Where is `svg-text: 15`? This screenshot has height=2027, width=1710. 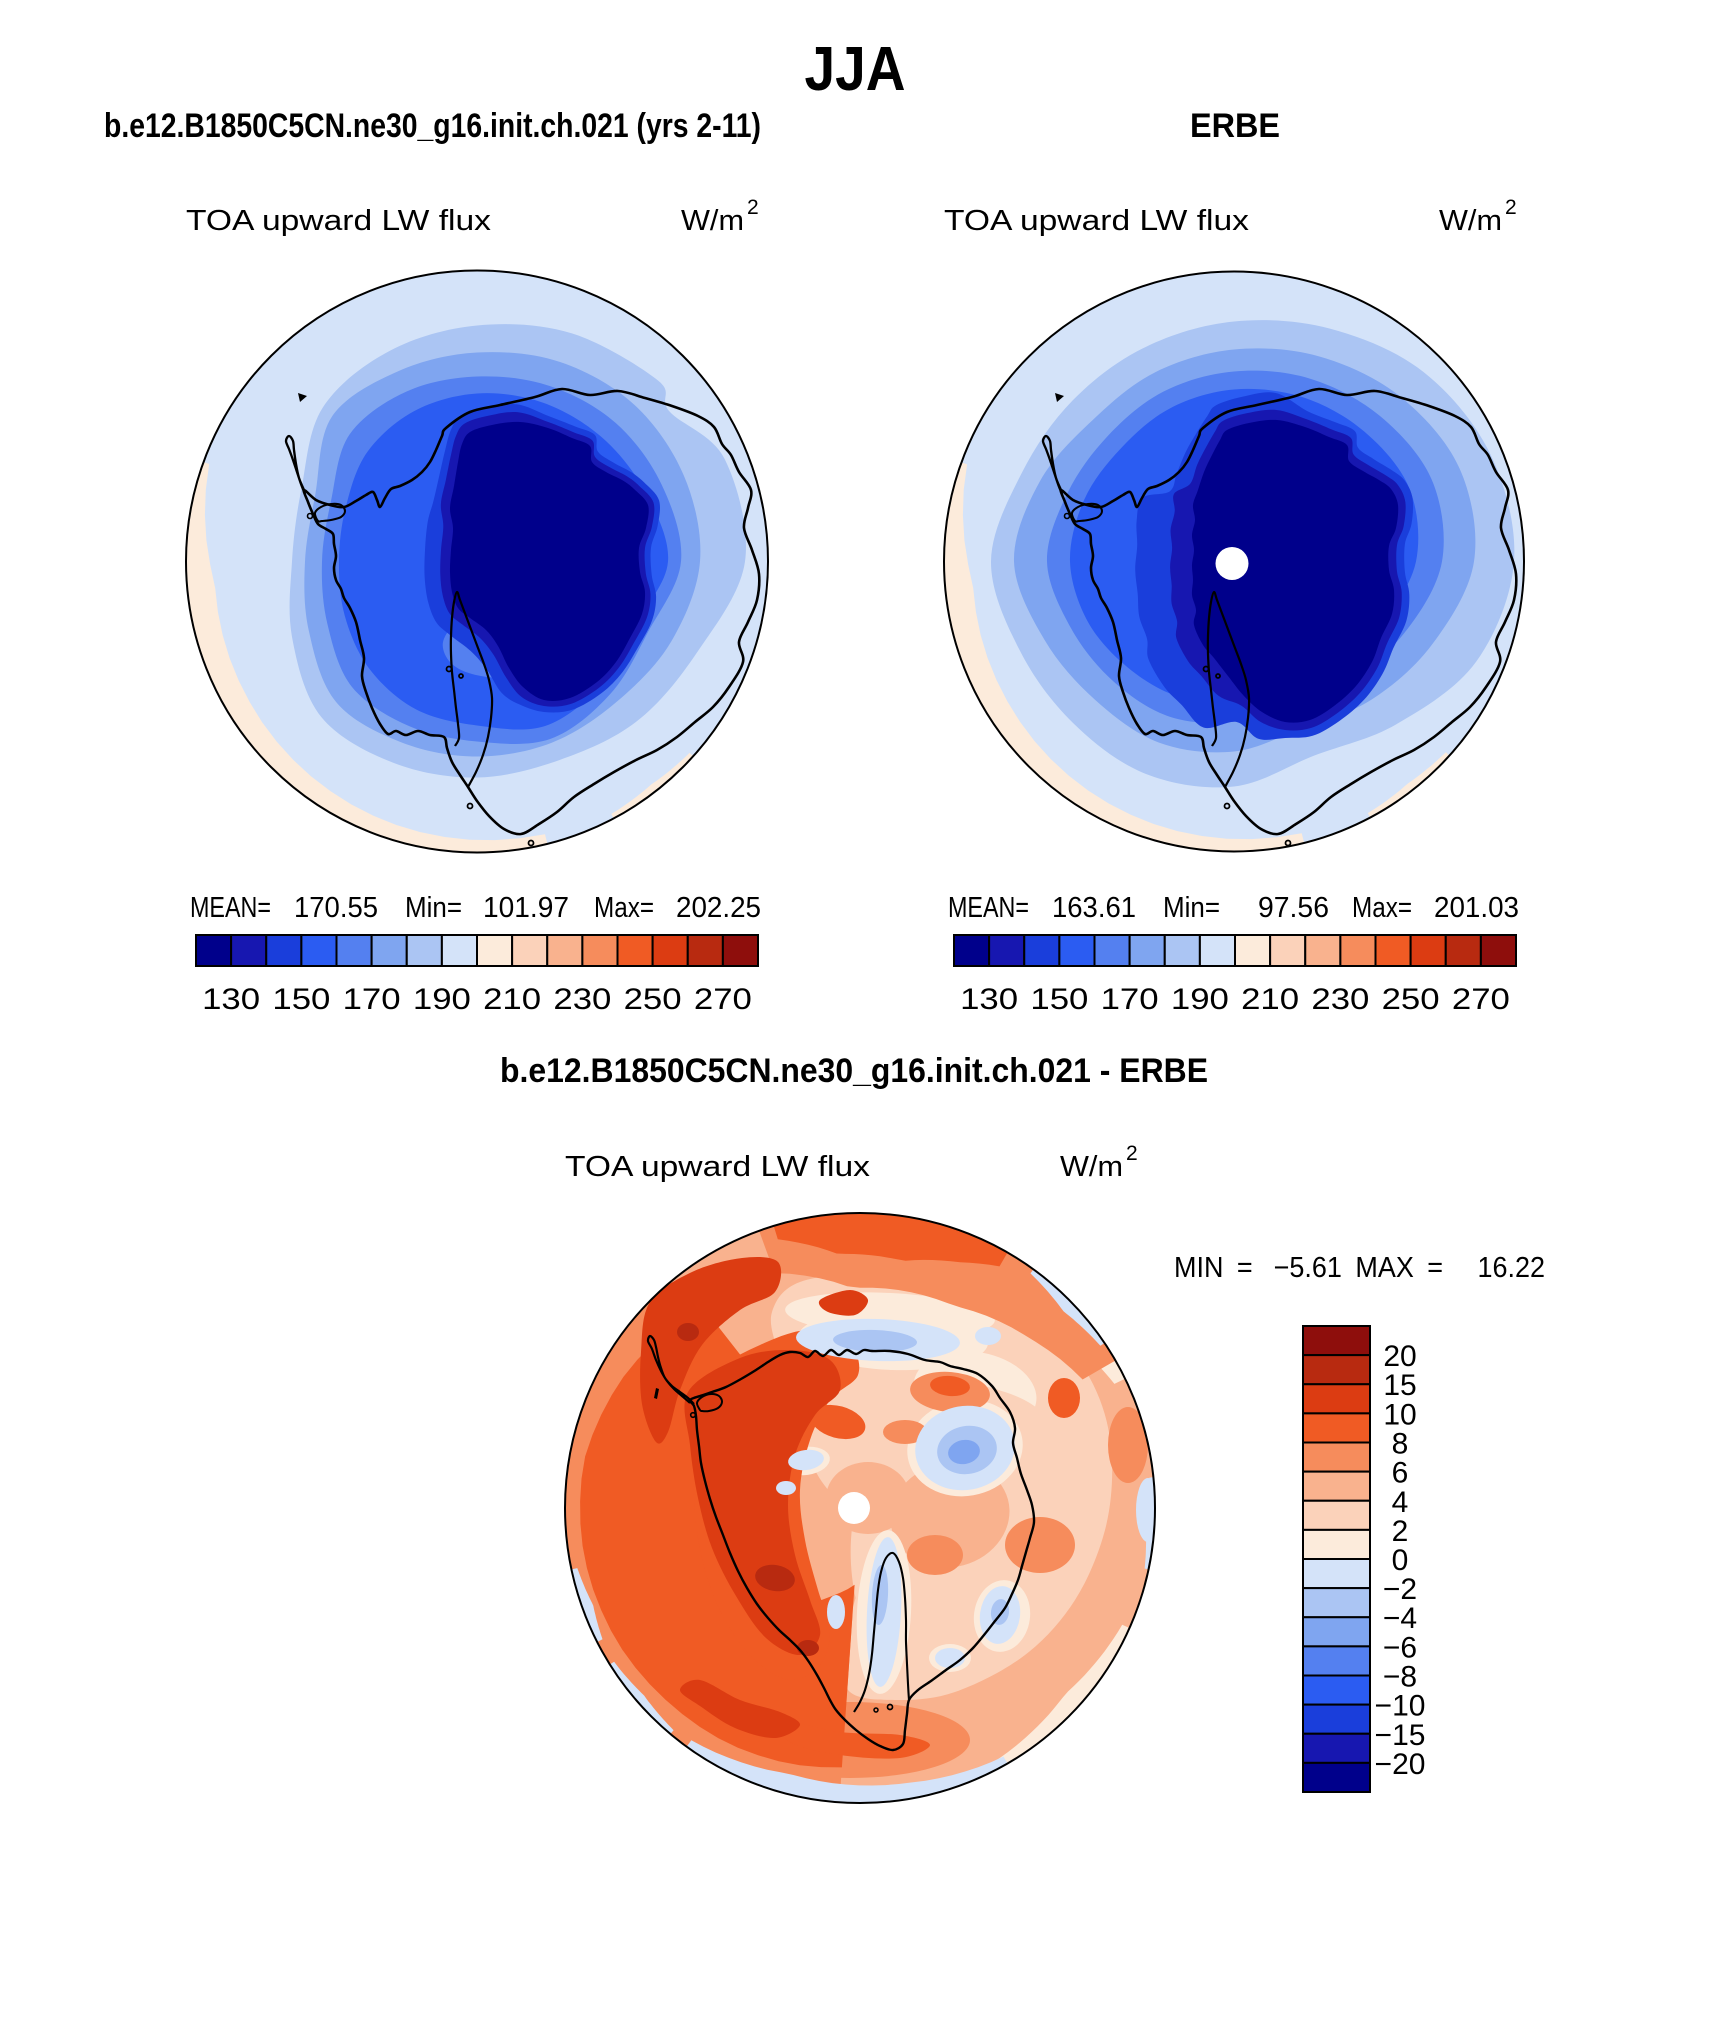
svg-text: 15 is located at coordinates (1399, 1385).